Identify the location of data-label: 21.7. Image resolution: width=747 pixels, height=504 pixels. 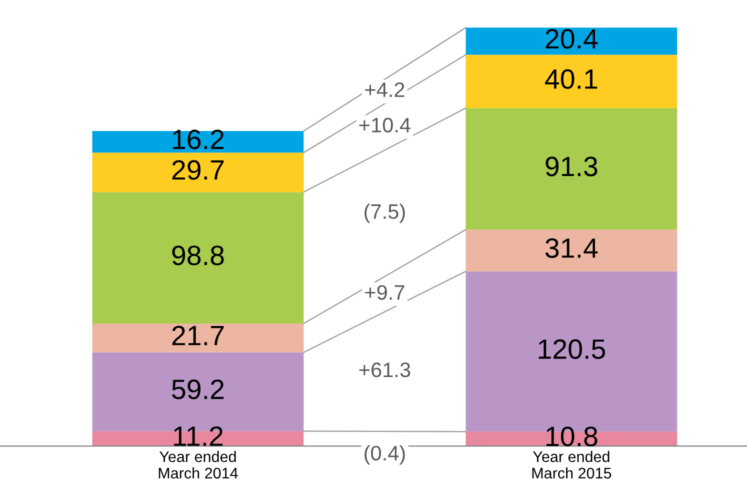
(198, 336).